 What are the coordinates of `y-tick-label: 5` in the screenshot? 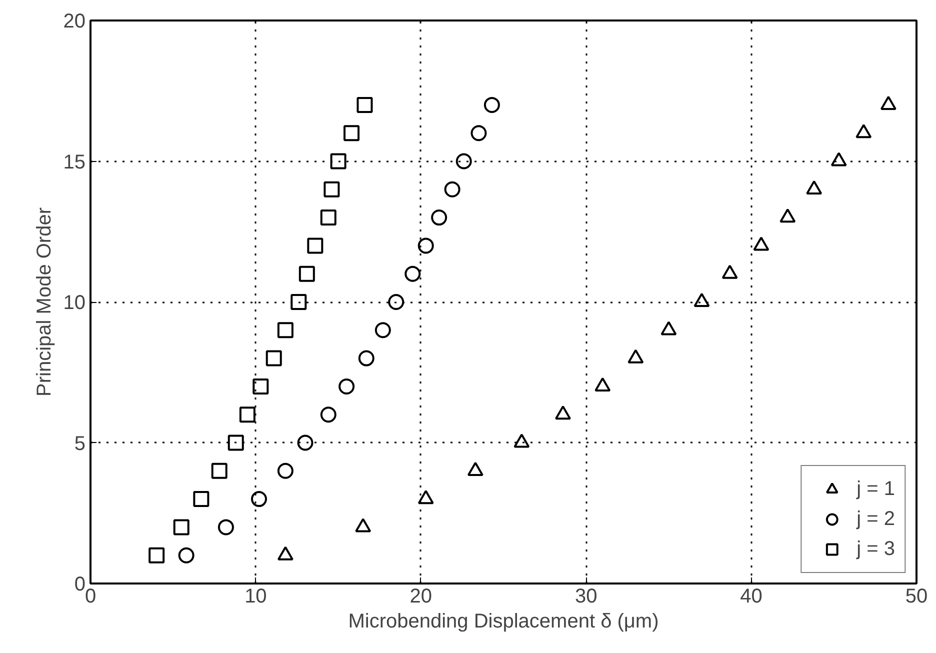 It's located at (80, 443).